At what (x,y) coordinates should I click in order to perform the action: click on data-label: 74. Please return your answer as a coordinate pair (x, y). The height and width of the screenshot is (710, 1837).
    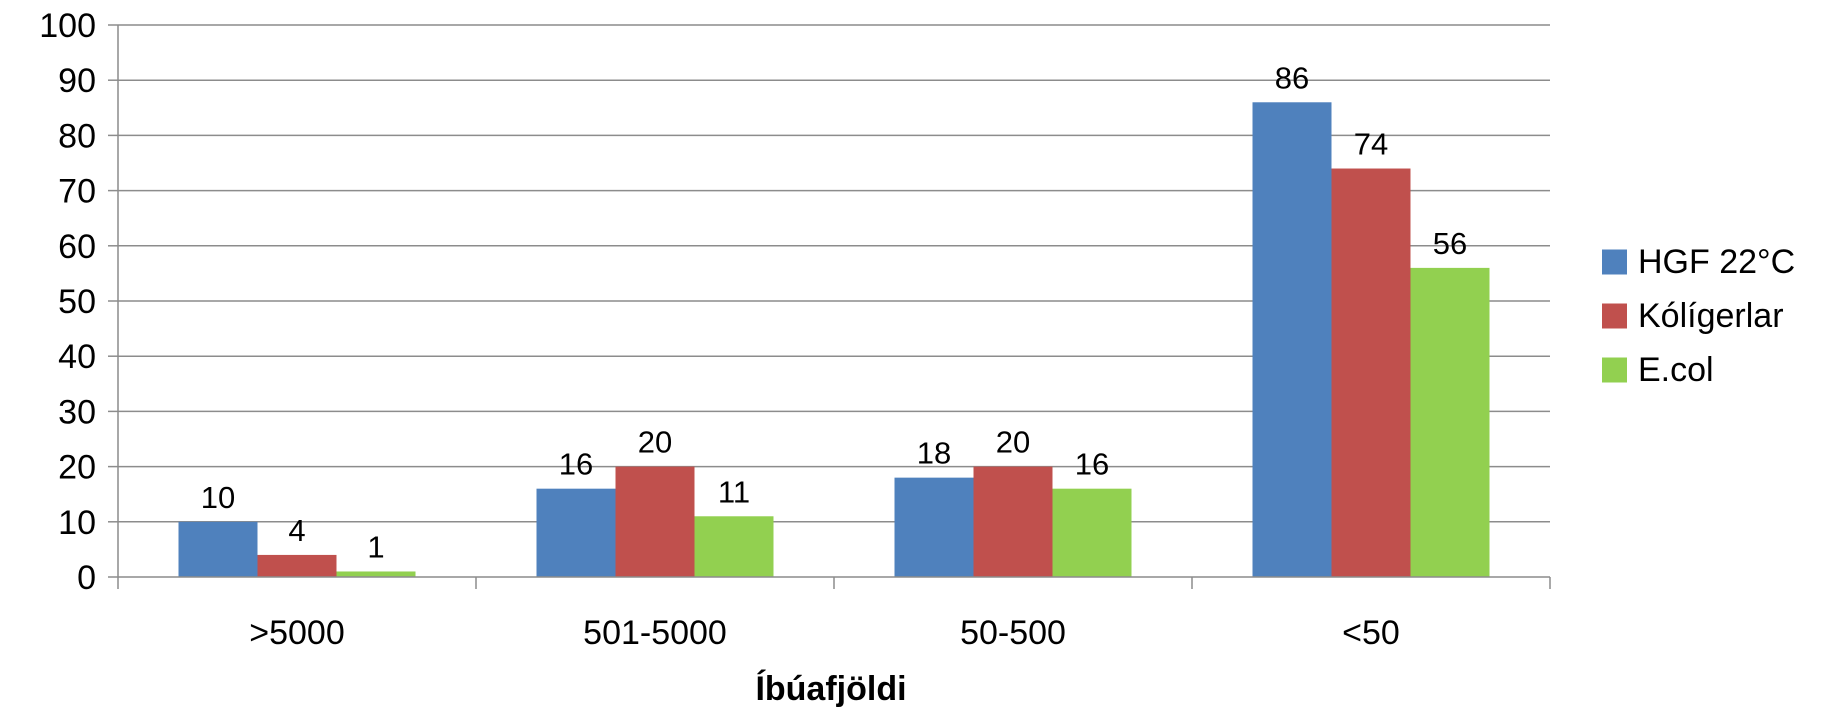
    Looking at the image, I should click on (1371, 144).